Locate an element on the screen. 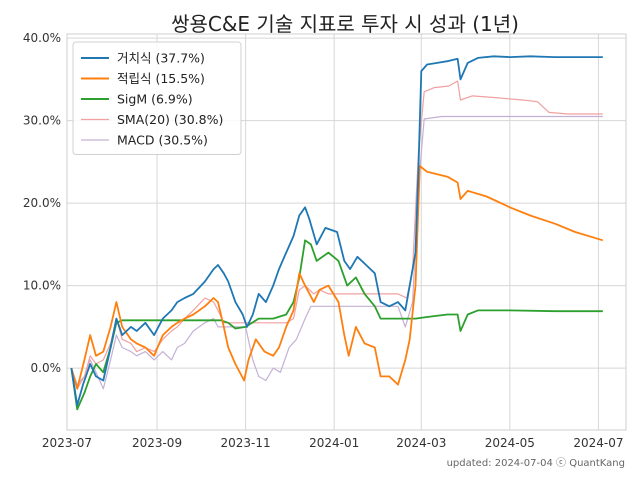 The width and height of the screenshot is (640, 480). x-tick-label: 2024-03 is located at coordinates (421, 443).